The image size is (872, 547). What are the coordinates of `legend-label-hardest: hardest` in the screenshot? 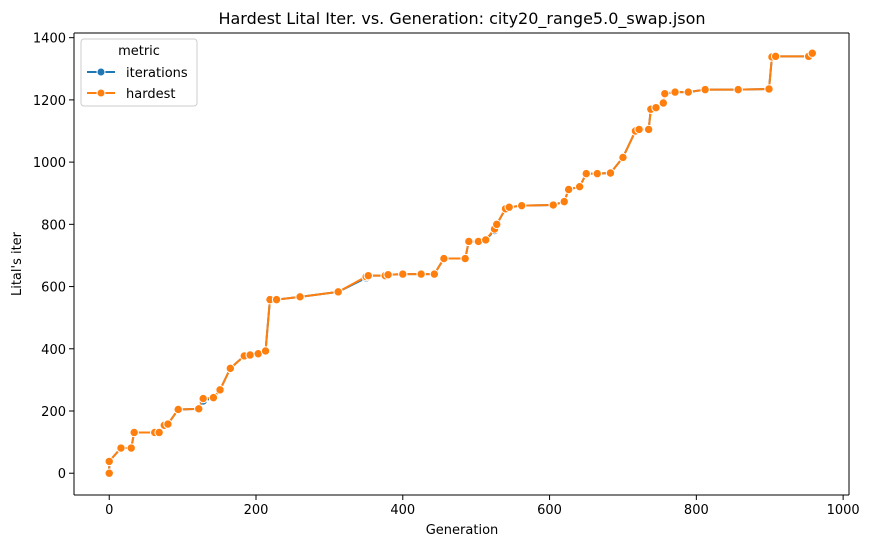 It's located at (150, 94).